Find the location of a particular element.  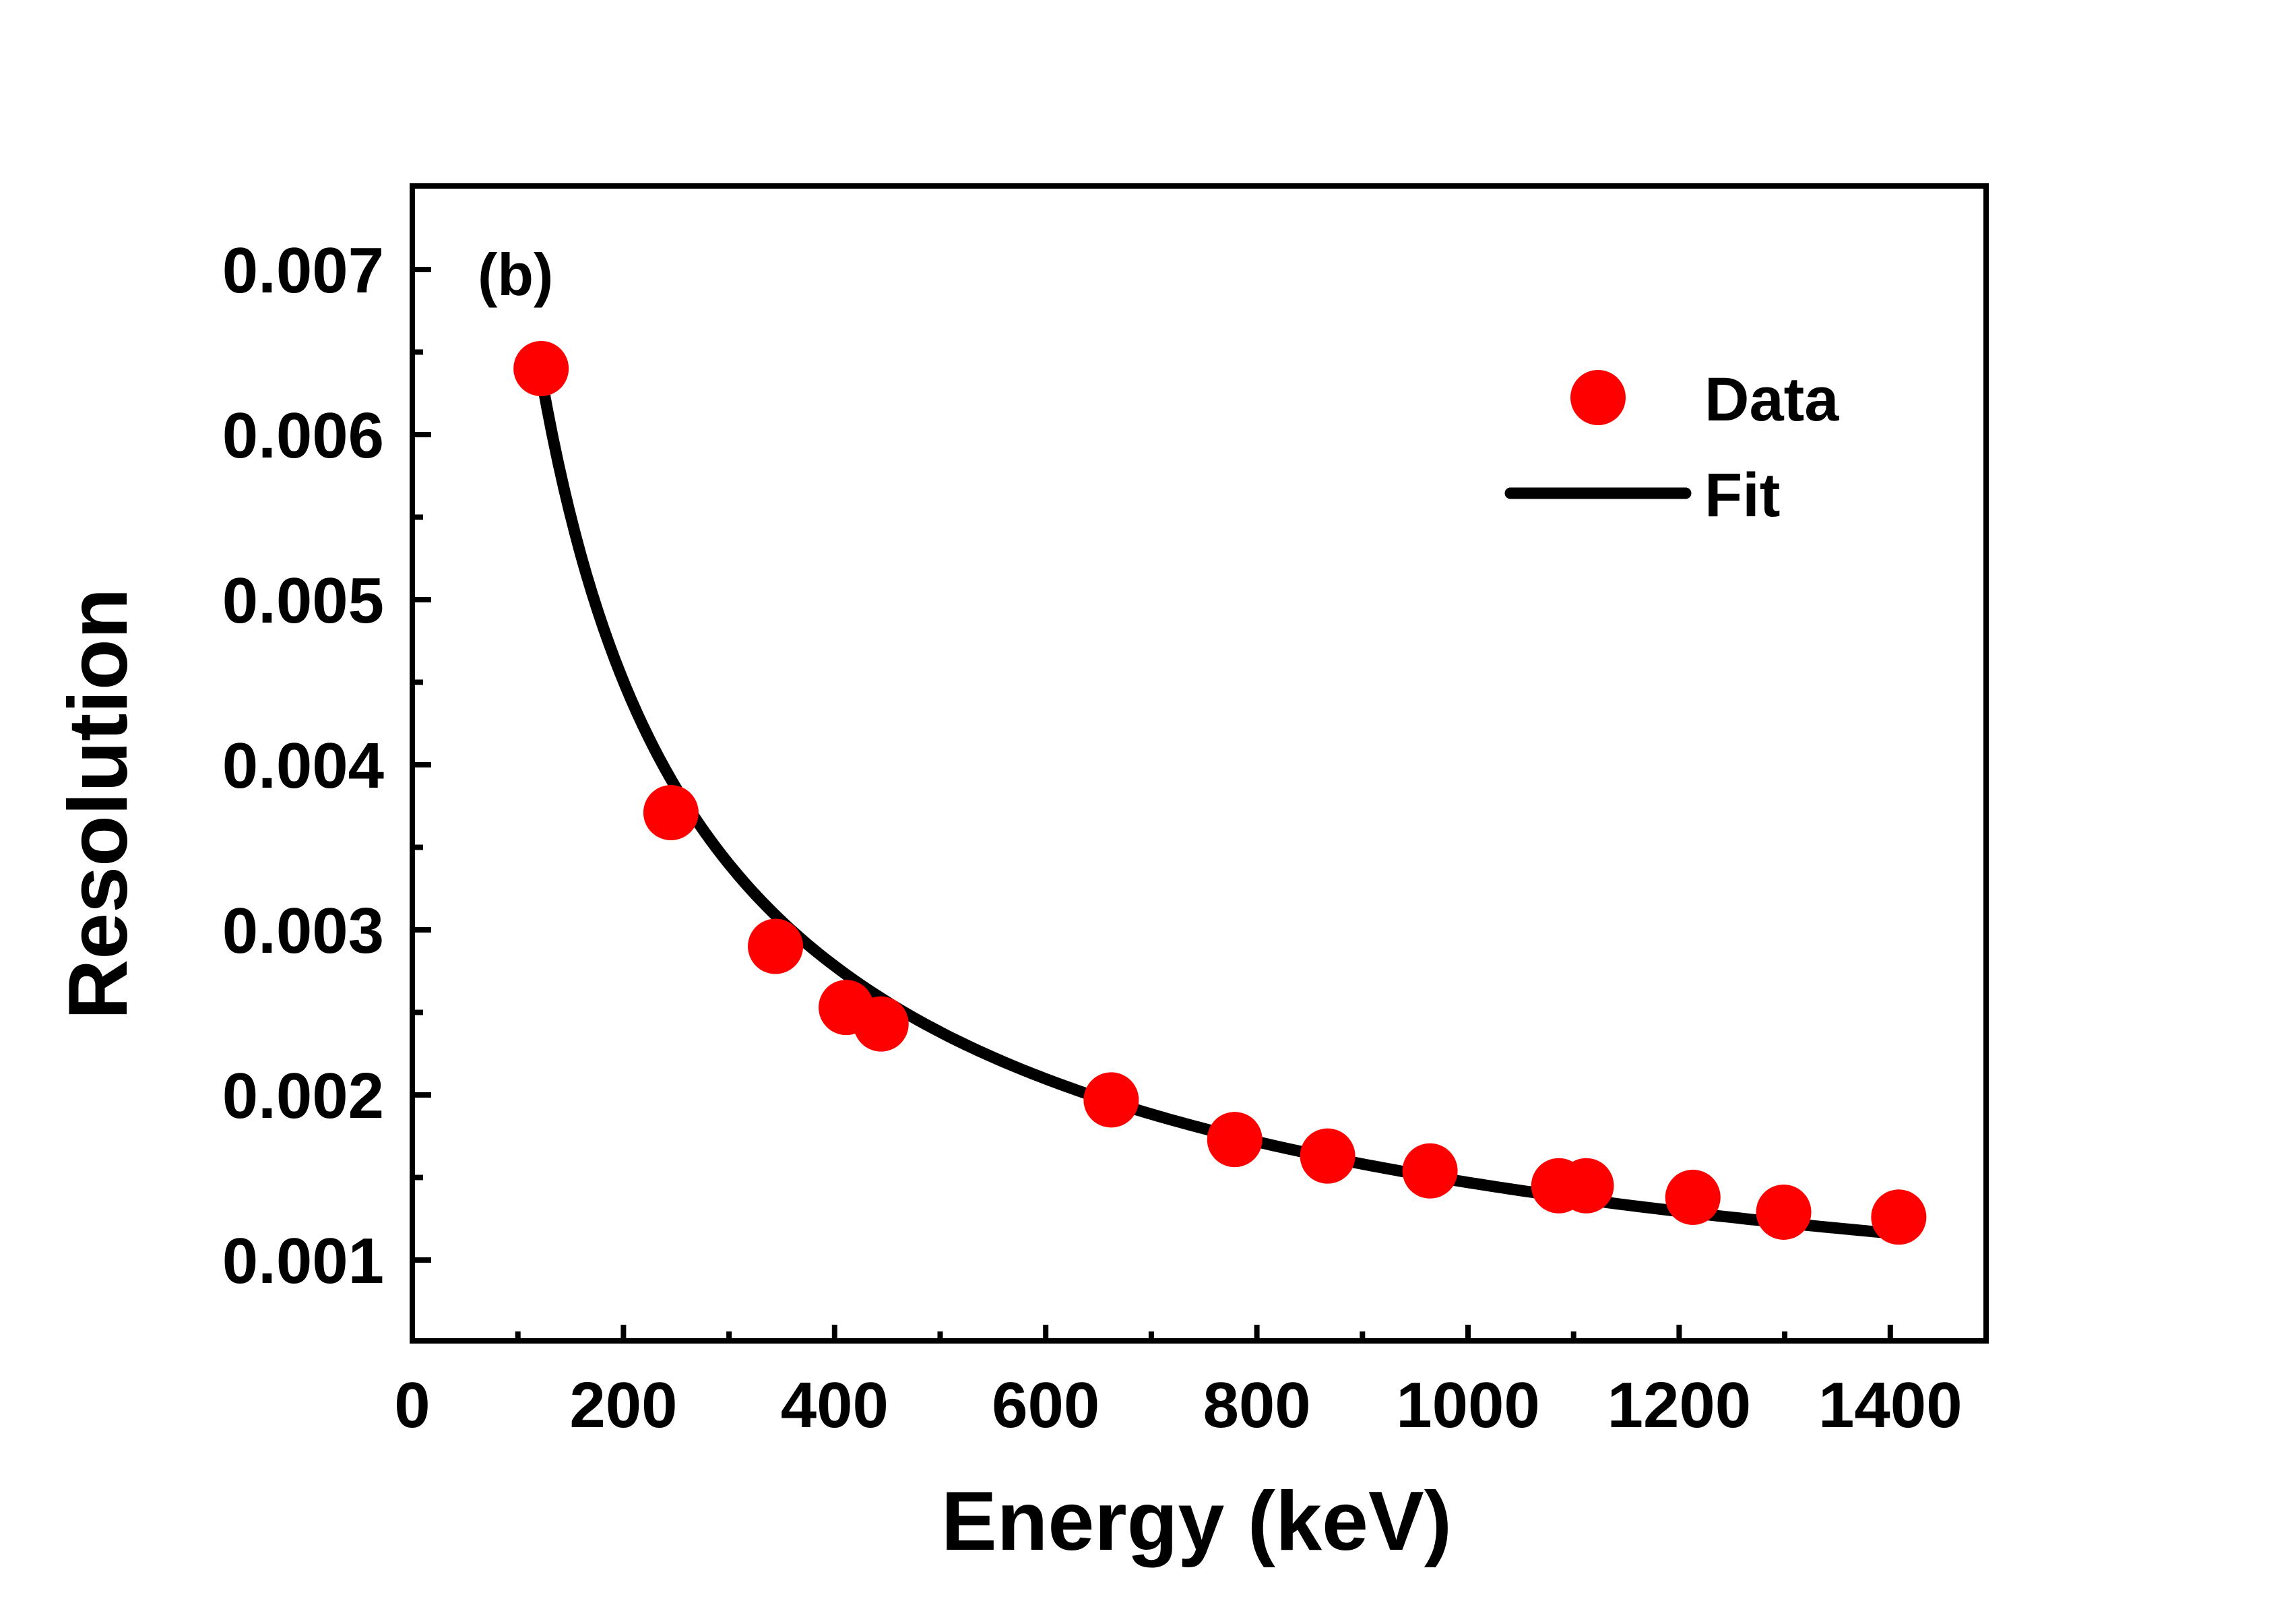

y-tick-label: 0.003 is located at coordinates (303, 931).